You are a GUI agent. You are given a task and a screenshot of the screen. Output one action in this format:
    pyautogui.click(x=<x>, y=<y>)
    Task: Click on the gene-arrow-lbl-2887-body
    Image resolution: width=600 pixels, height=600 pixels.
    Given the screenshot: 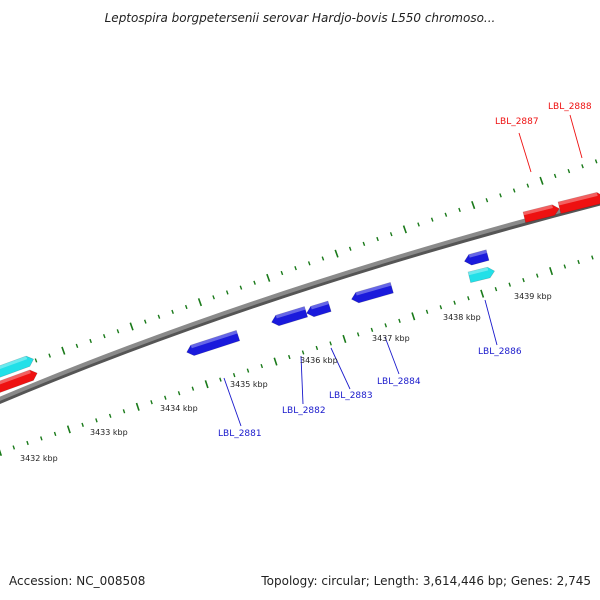 What is the action you would take?
    pyautogui.click(x=541, y=214)
    